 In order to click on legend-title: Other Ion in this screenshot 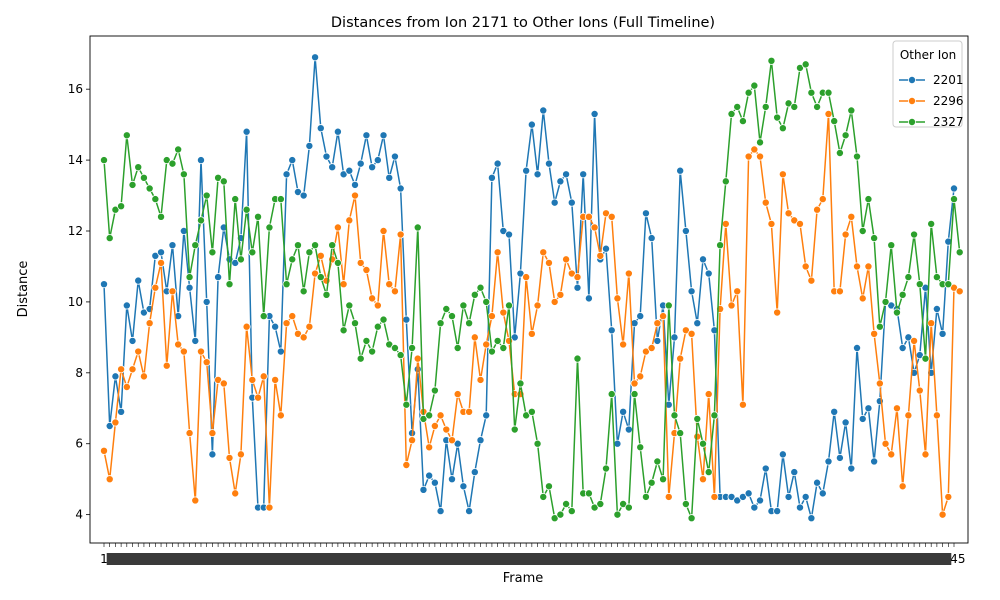, I will do `click(928, 55)`.